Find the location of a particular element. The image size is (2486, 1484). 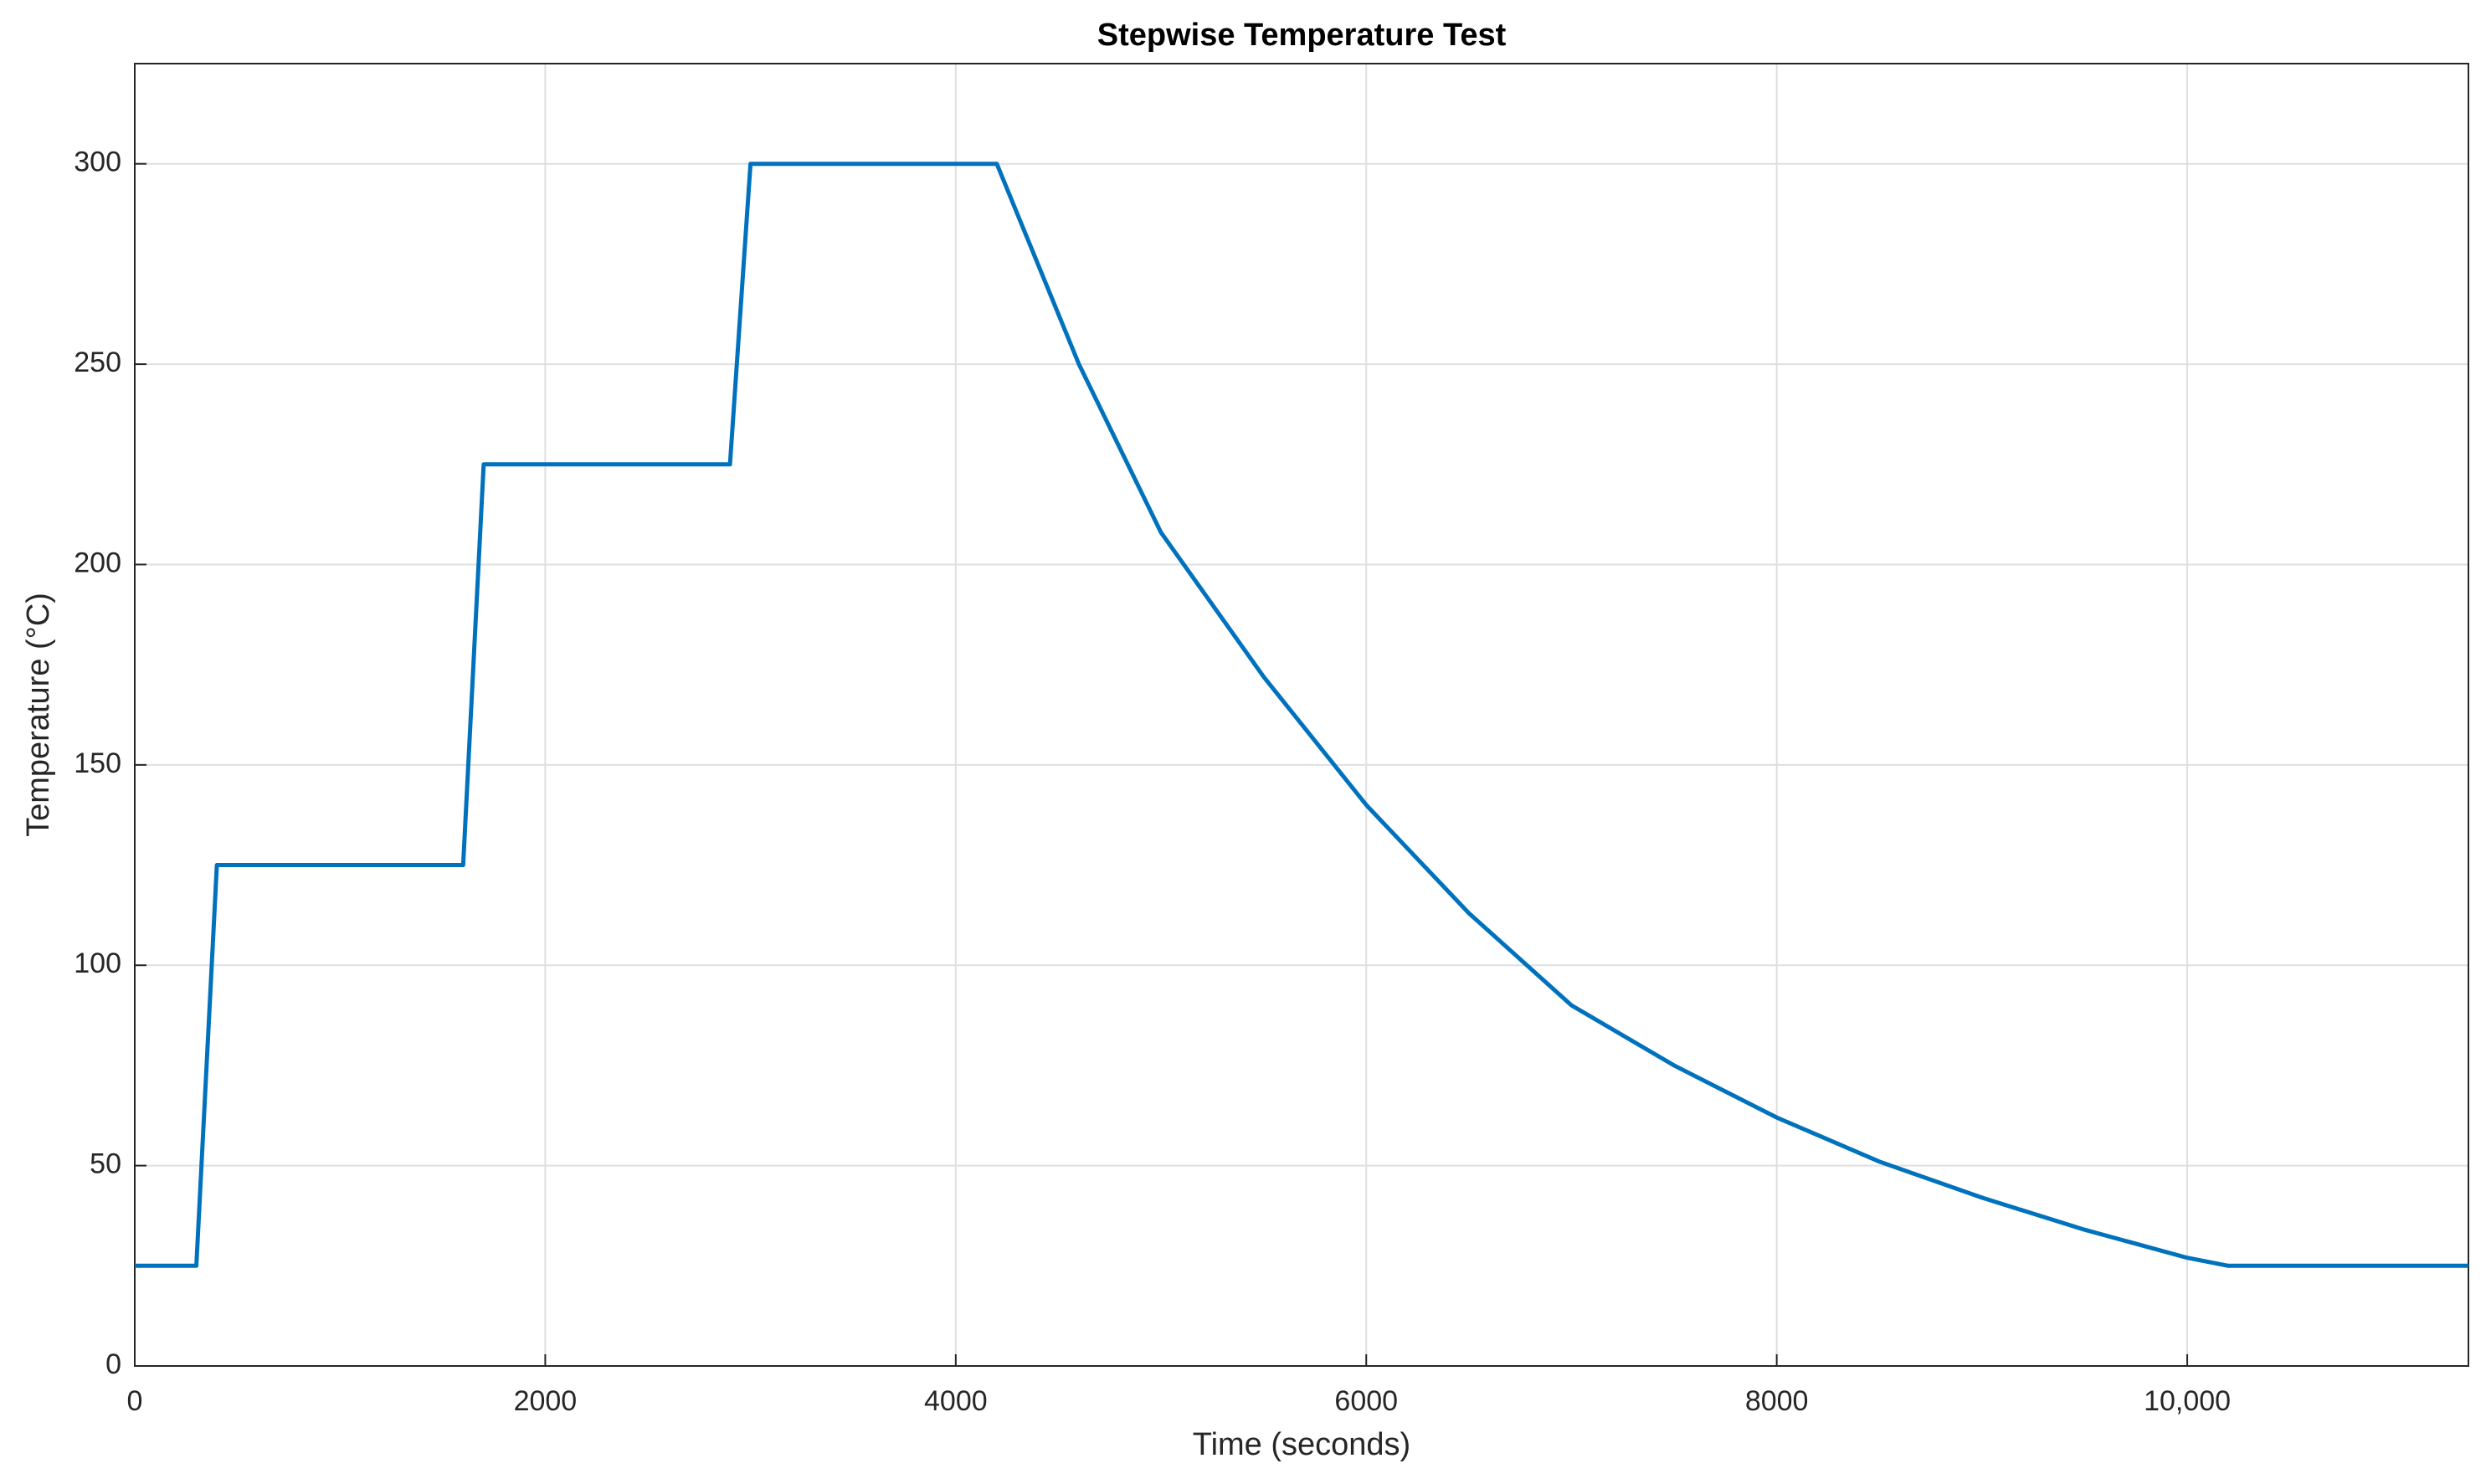

y-tick-label: 50 is located at coordinates (105, 1164).